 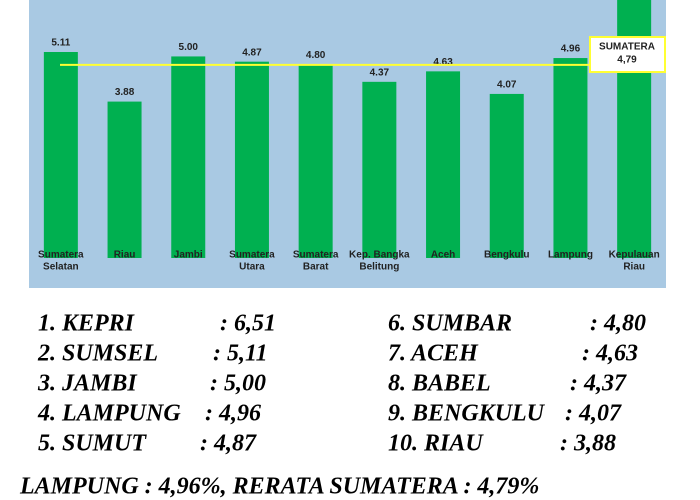 What do you see at coordinates (439, 384) in the screenshot?
I see `ranking-label: 8. BABEL` at bounding box center [439, 384].